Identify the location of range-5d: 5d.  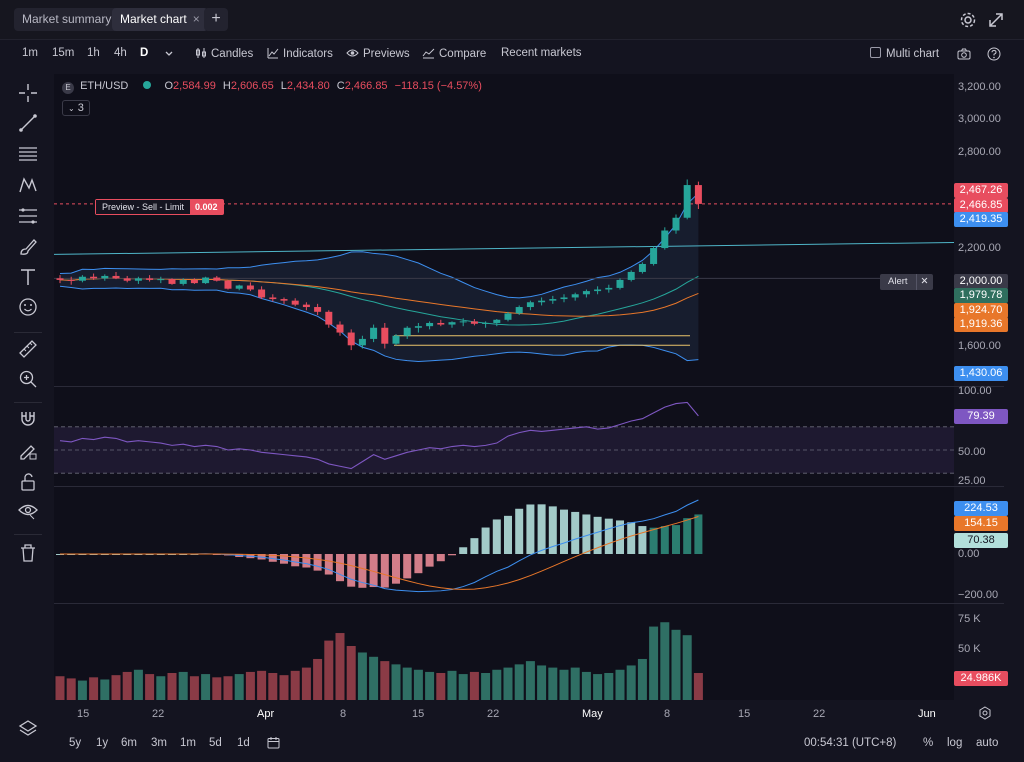
(215, 743).